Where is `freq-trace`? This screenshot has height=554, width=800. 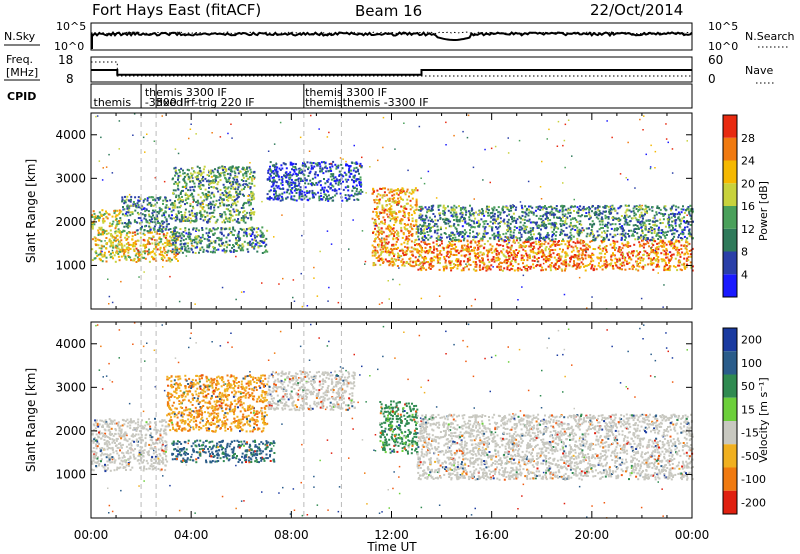
freq-trace is located at coordinates (391, 69).